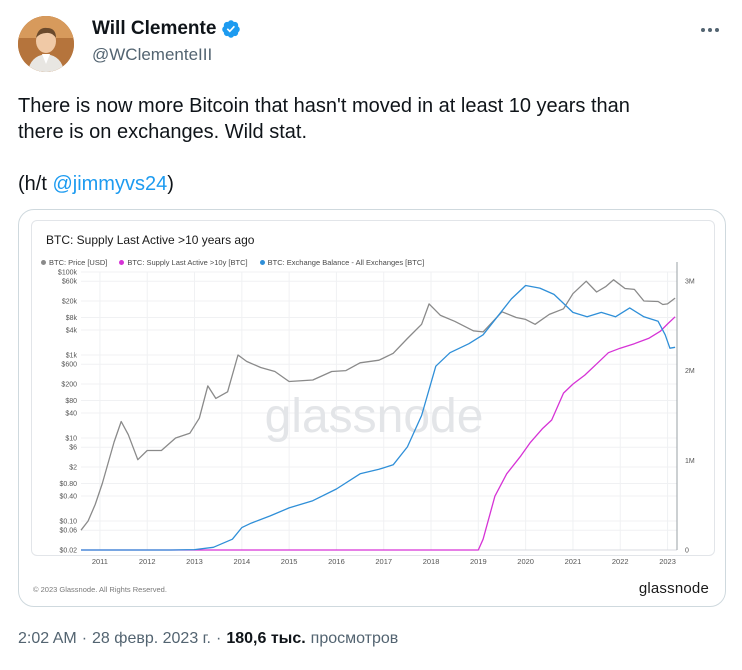 This screenshot has height=670, width=742. I want to click on x-tick-label: 2018, so click(431, 561).